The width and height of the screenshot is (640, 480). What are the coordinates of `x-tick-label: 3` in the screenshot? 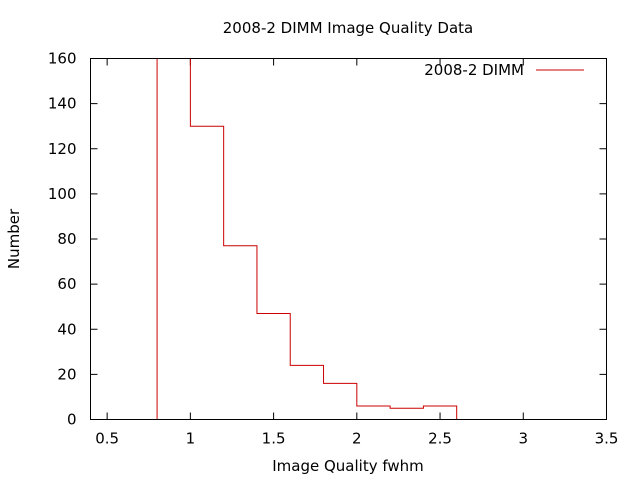 It's located at (524, 439).